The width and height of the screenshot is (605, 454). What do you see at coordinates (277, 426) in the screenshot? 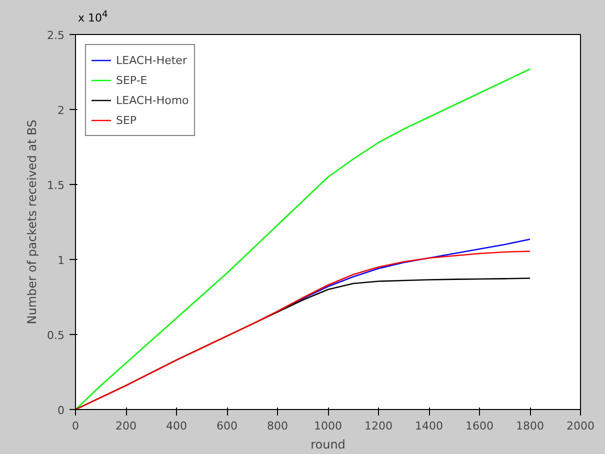
I see `x-tick-label: 800` at bounding box center [277, 426].